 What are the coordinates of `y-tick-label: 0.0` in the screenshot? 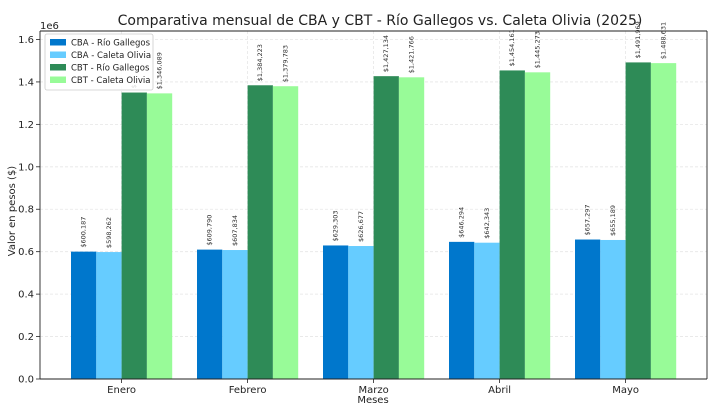 It's located at (26, 380).